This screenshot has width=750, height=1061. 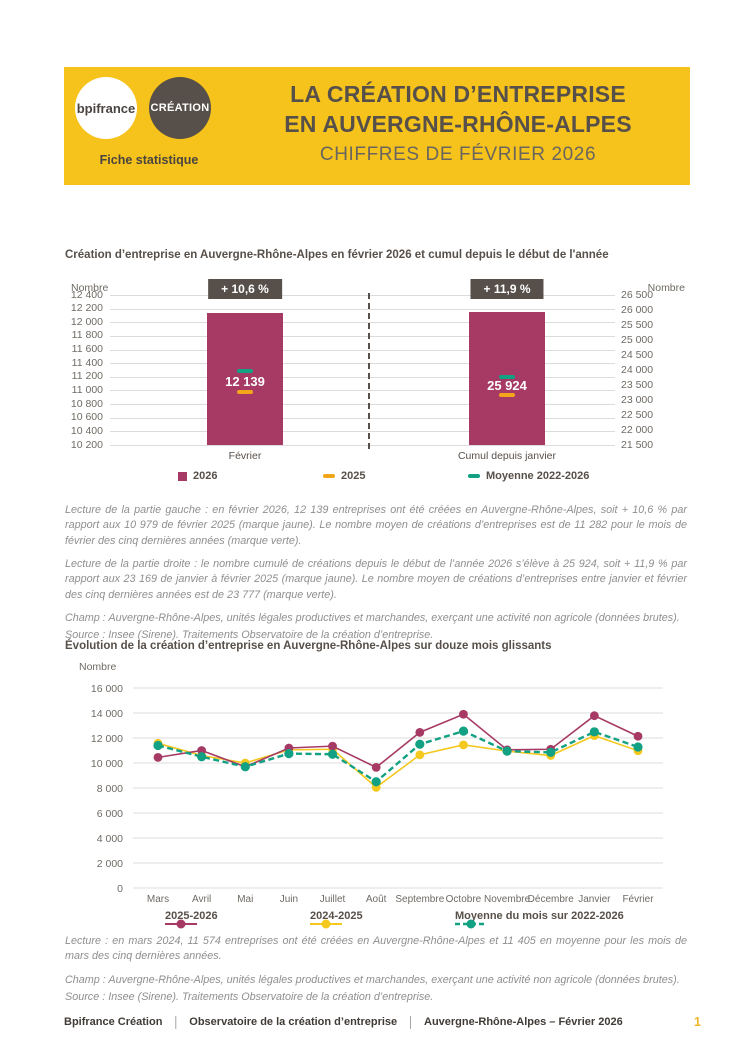 I want to click on x-axis-tick: Janvier, so click(x=594, y=899).